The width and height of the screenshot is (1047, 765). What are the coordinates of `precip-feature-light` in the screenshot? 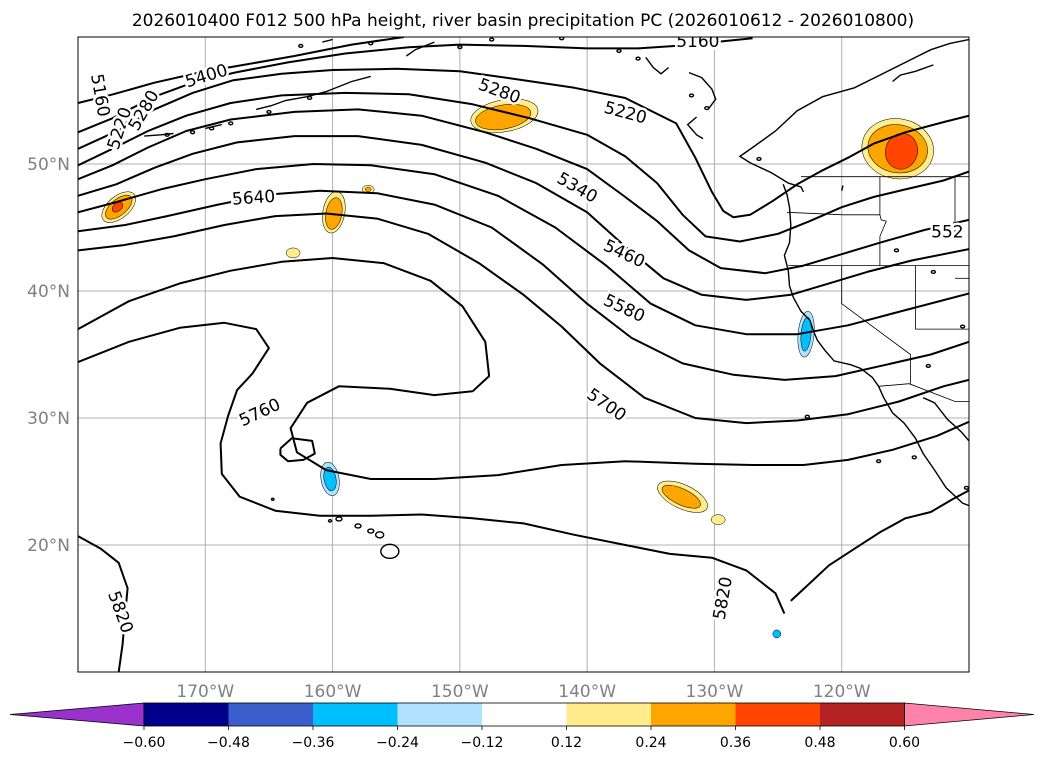 It's located at (293, 253).